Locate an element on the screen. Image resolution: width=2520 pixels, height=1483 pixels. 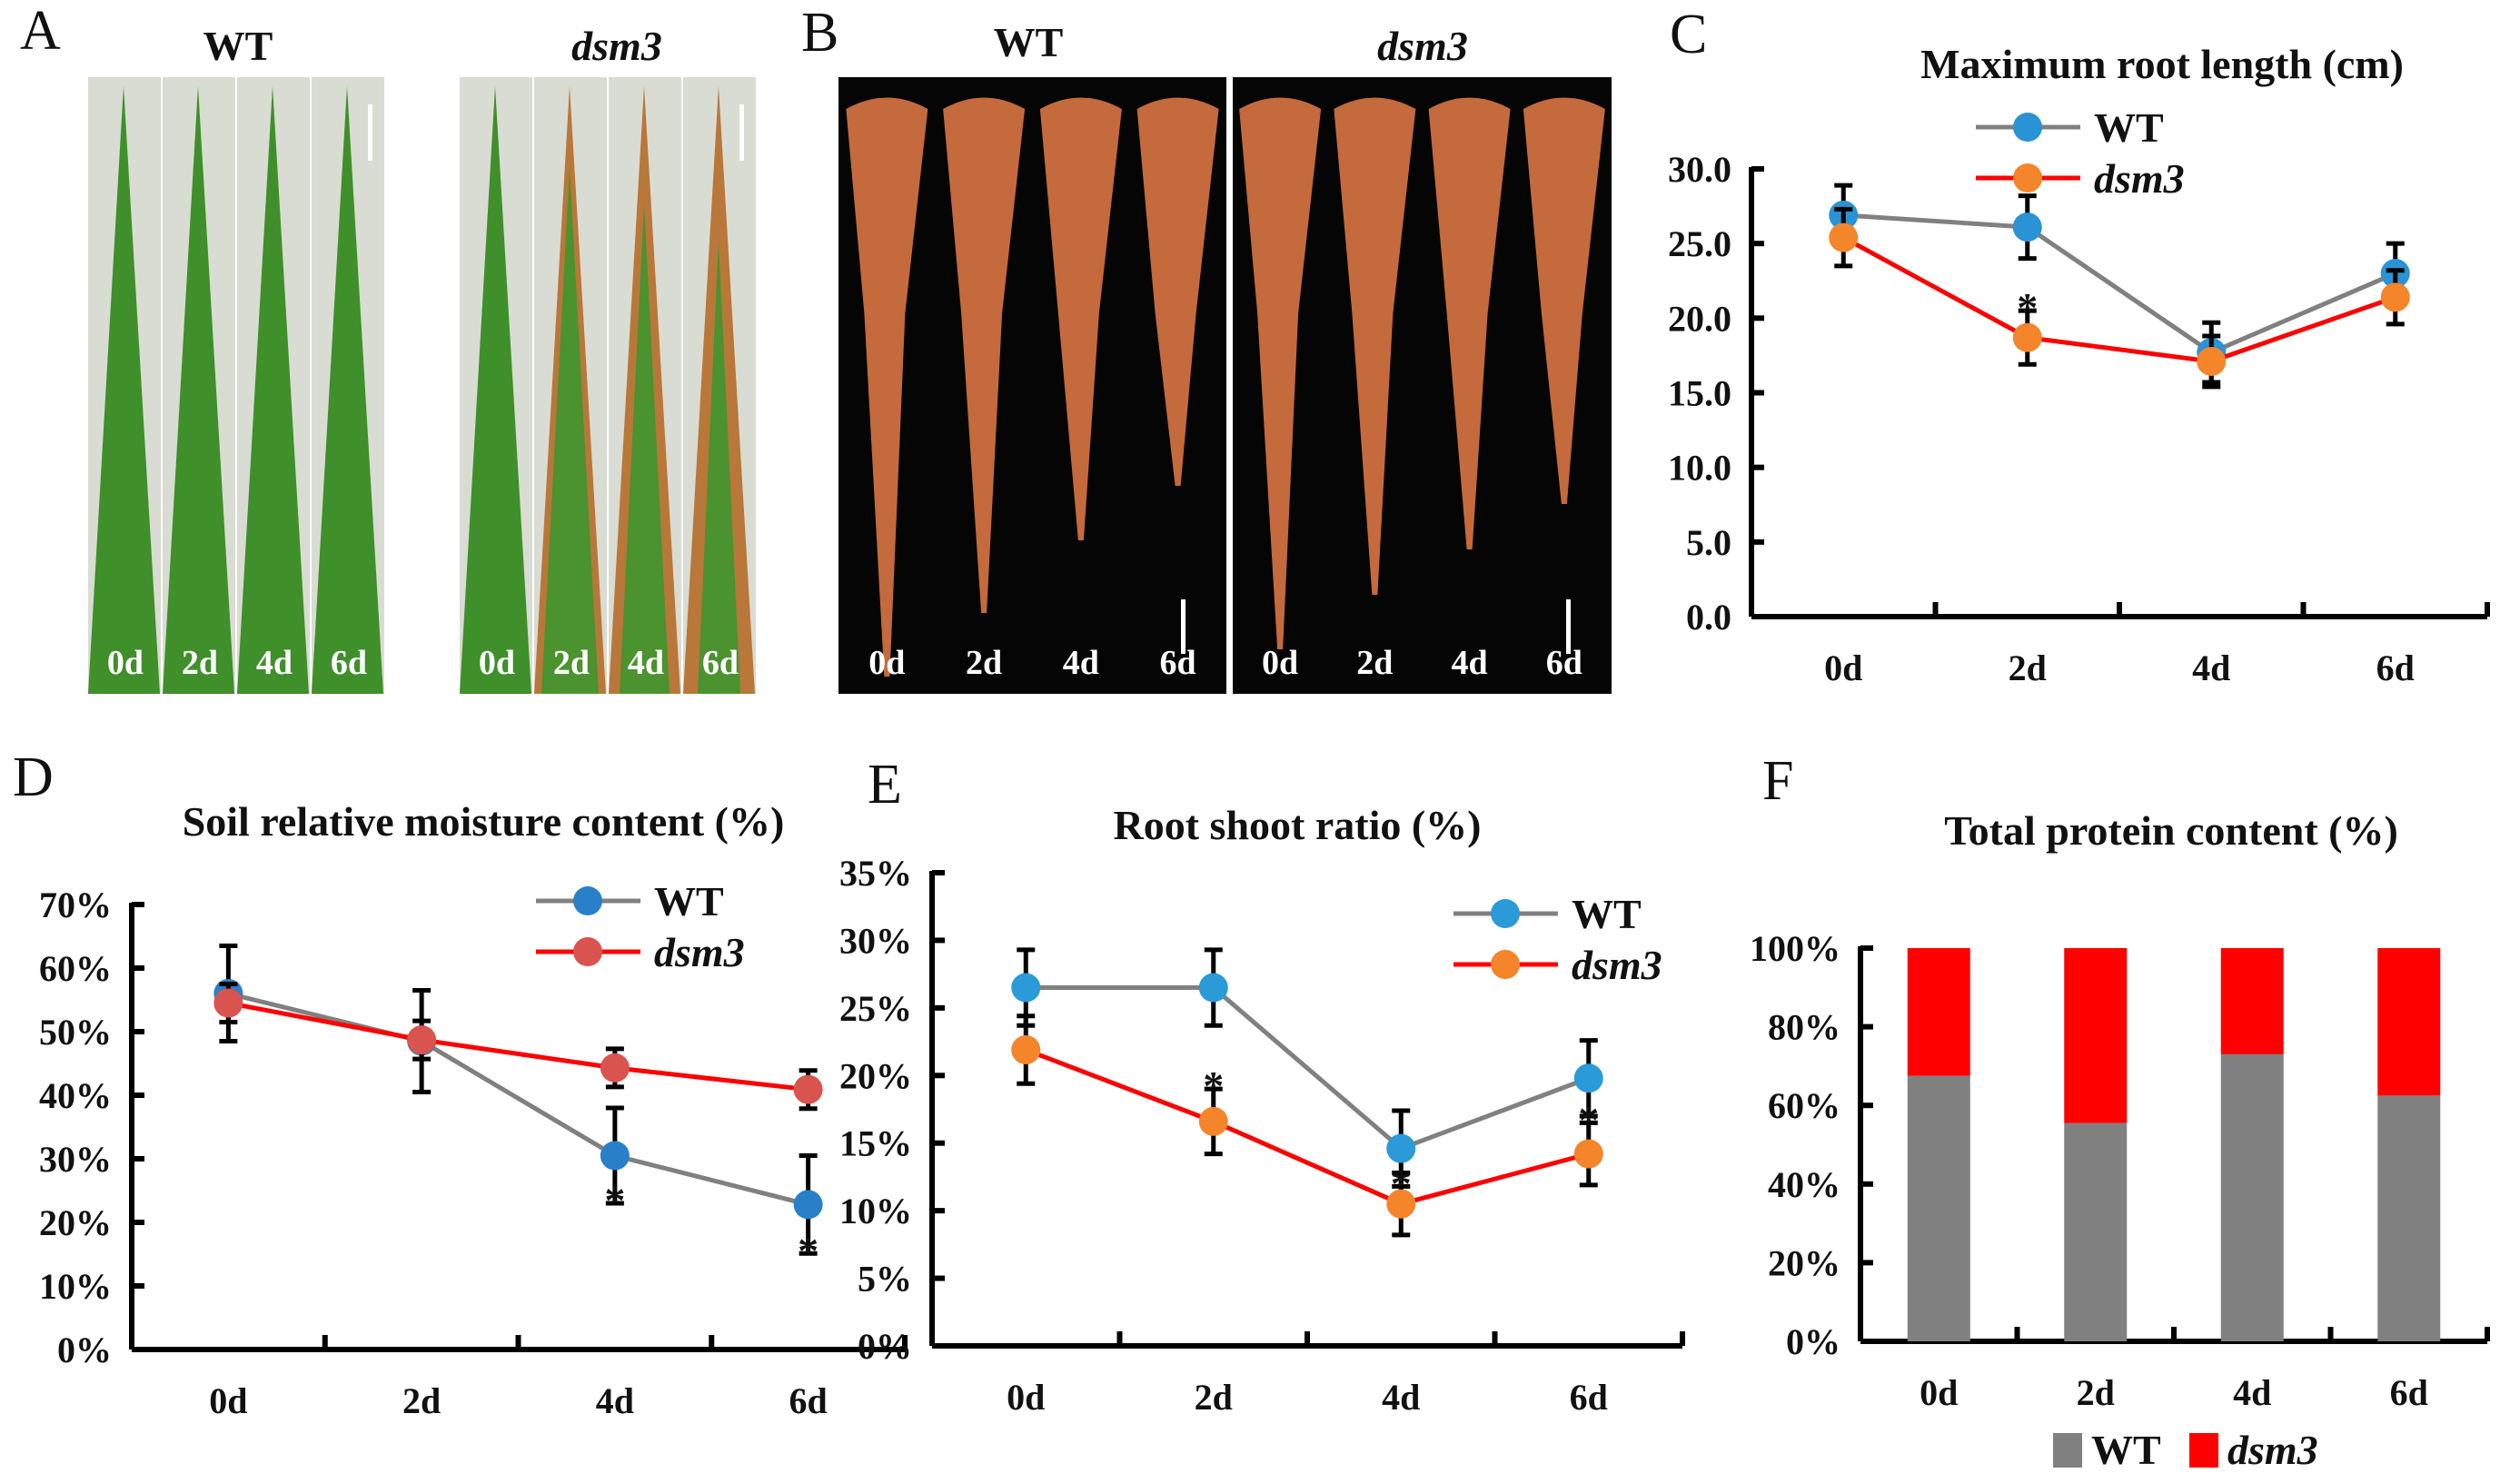
chart-title: Soil relative moisture content (%) is located at coordinates (484, 821).